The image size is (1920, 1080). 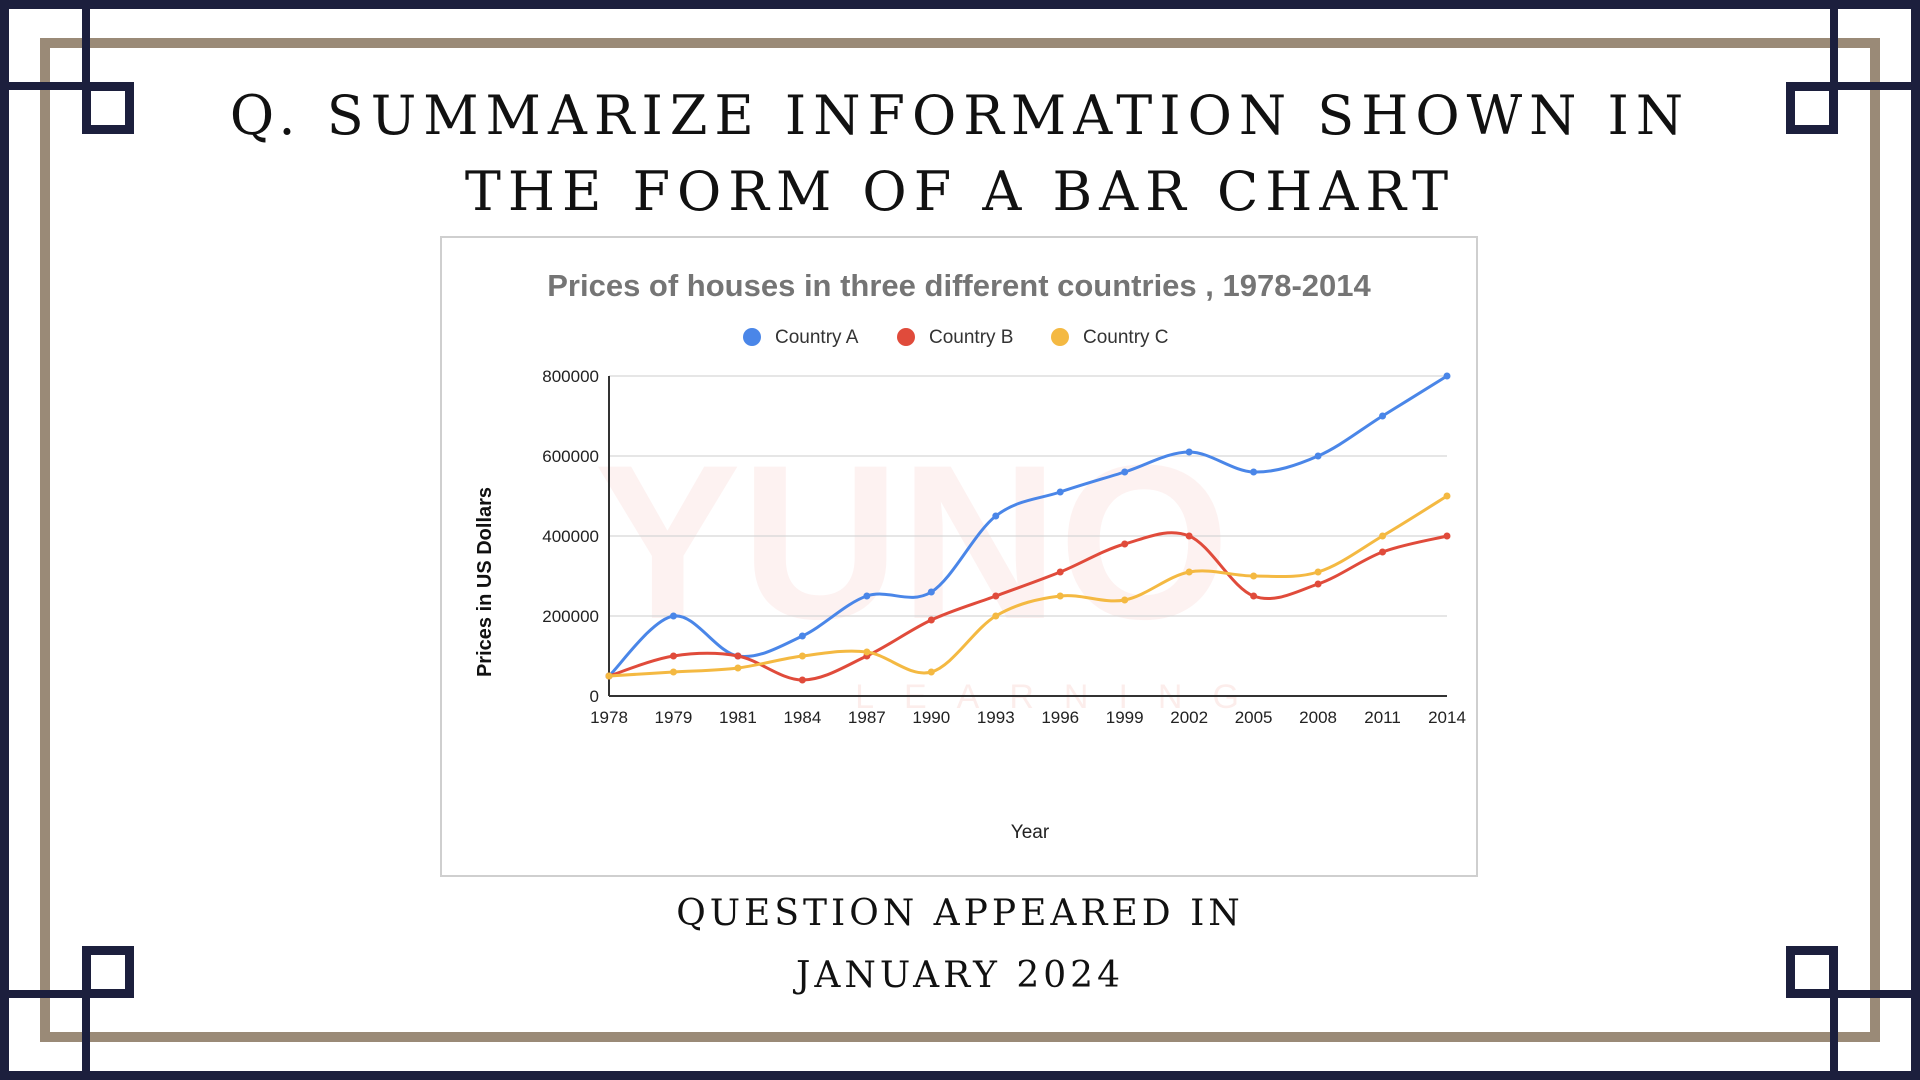 What do you see at coordinates (1855, 994) in the screenshot?
I see `corner-line-br-h` at bounding box center [1855, 994].